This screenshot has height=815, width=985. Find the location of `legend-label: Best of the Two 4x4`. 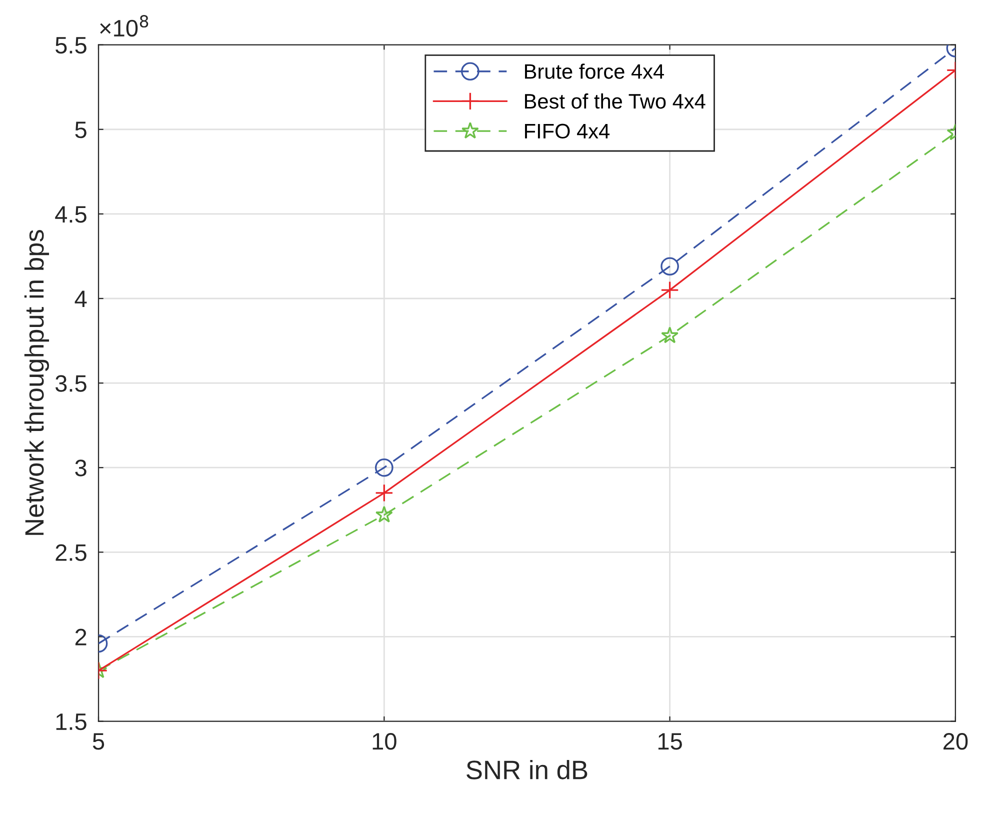

legend-label: Best of the Two 4x4 is located at coordinates (615, 101).